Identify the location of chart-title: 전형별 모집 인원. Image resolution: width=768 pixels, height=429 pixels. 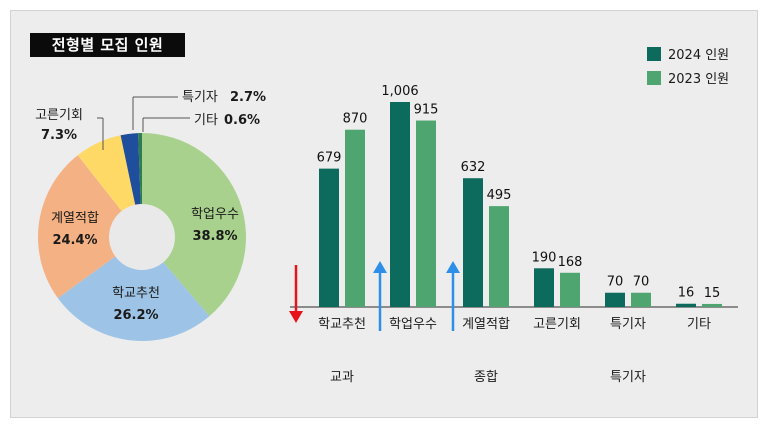
(107, 45).